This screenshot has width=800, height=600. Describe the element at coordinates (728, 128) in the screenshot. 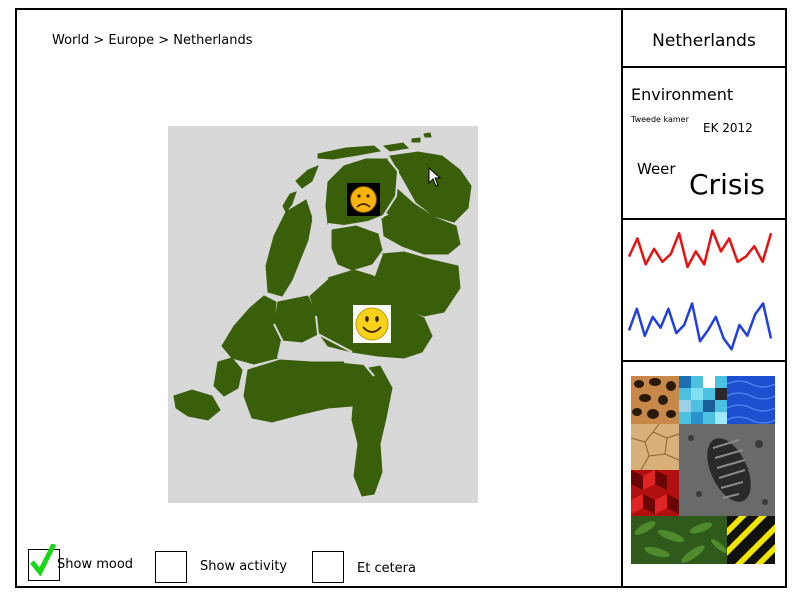

I see `event-label: EK 2012` at that location.